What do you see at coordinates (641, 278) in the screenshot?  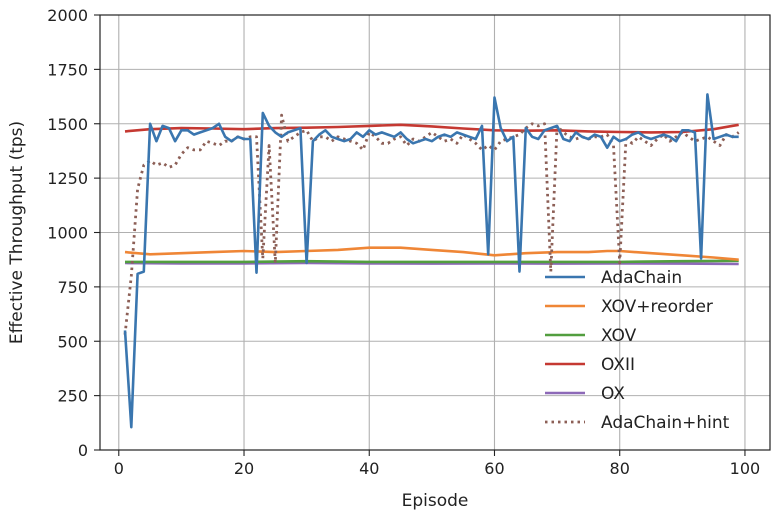 I see `legend-label: AdaChain` at bounding box center [641, 278].